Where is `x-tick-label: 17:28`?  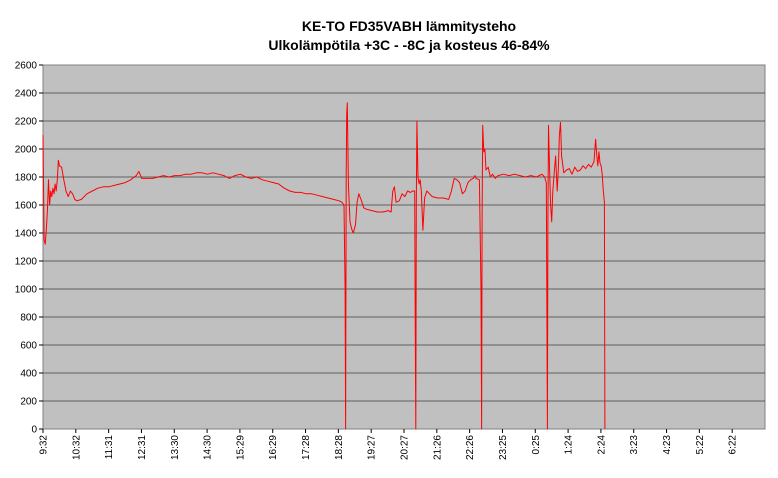 x-tick-label: 17:28 is located at coordinates (306, 447).